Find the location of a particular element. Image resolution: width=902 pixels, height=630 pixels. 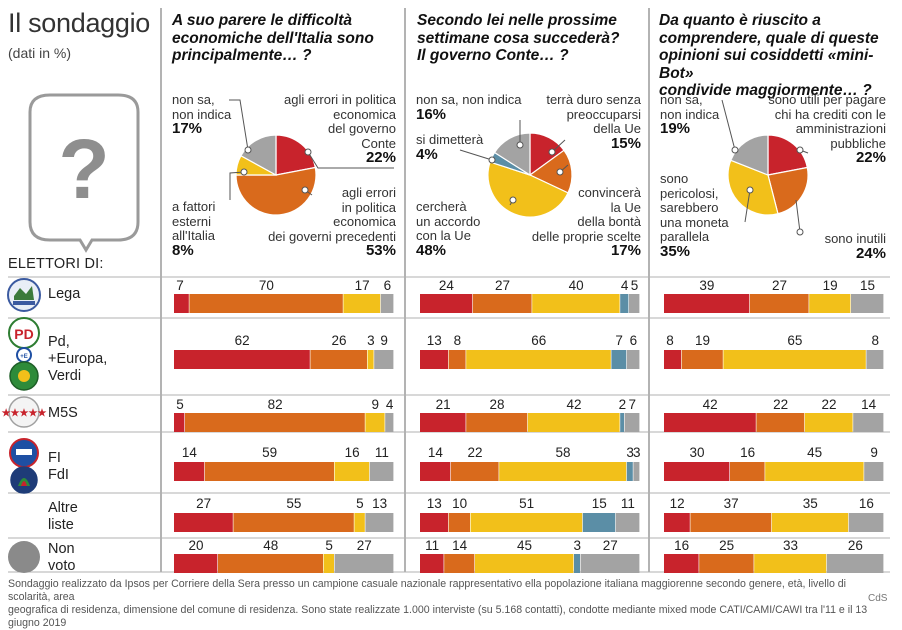

bar-label-q2-row3-seg1: 21 is located at coordinates (443, 404).